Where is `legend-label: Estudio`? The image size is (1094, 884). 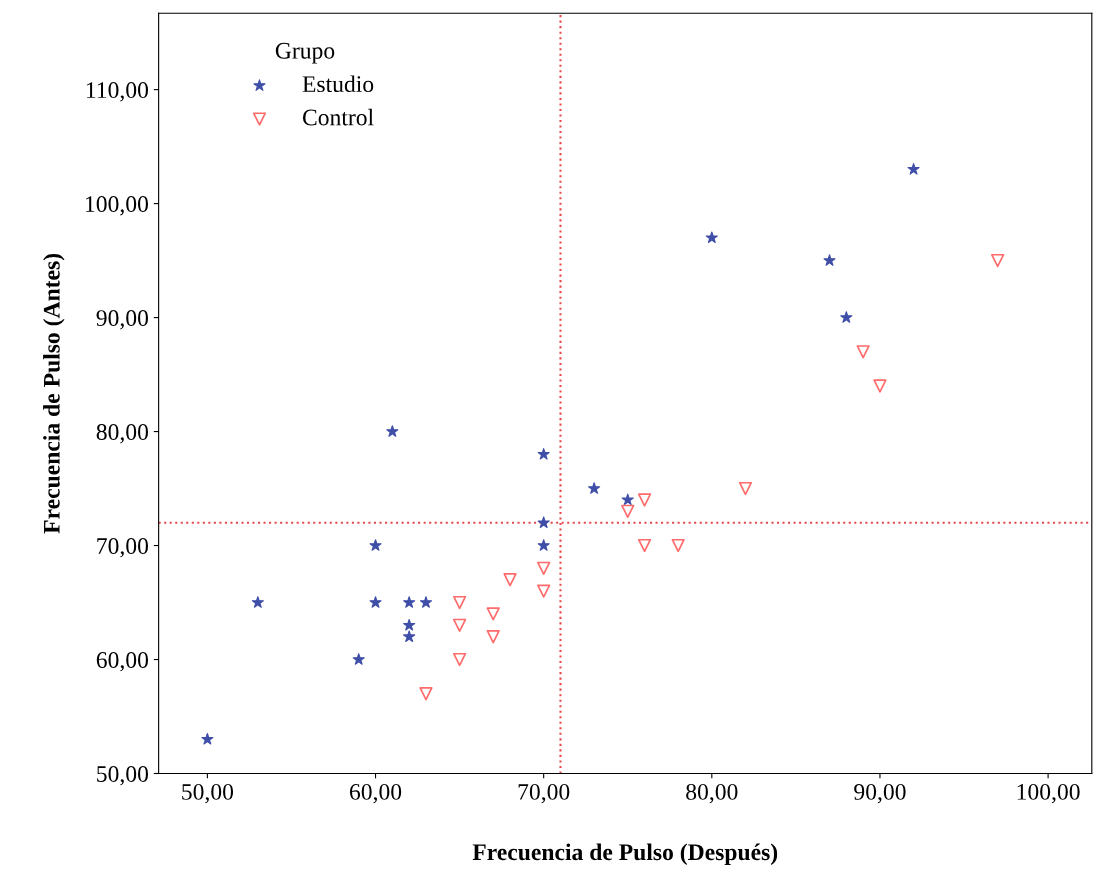 legend-label: Estudio is located at coordinates (338, 84).